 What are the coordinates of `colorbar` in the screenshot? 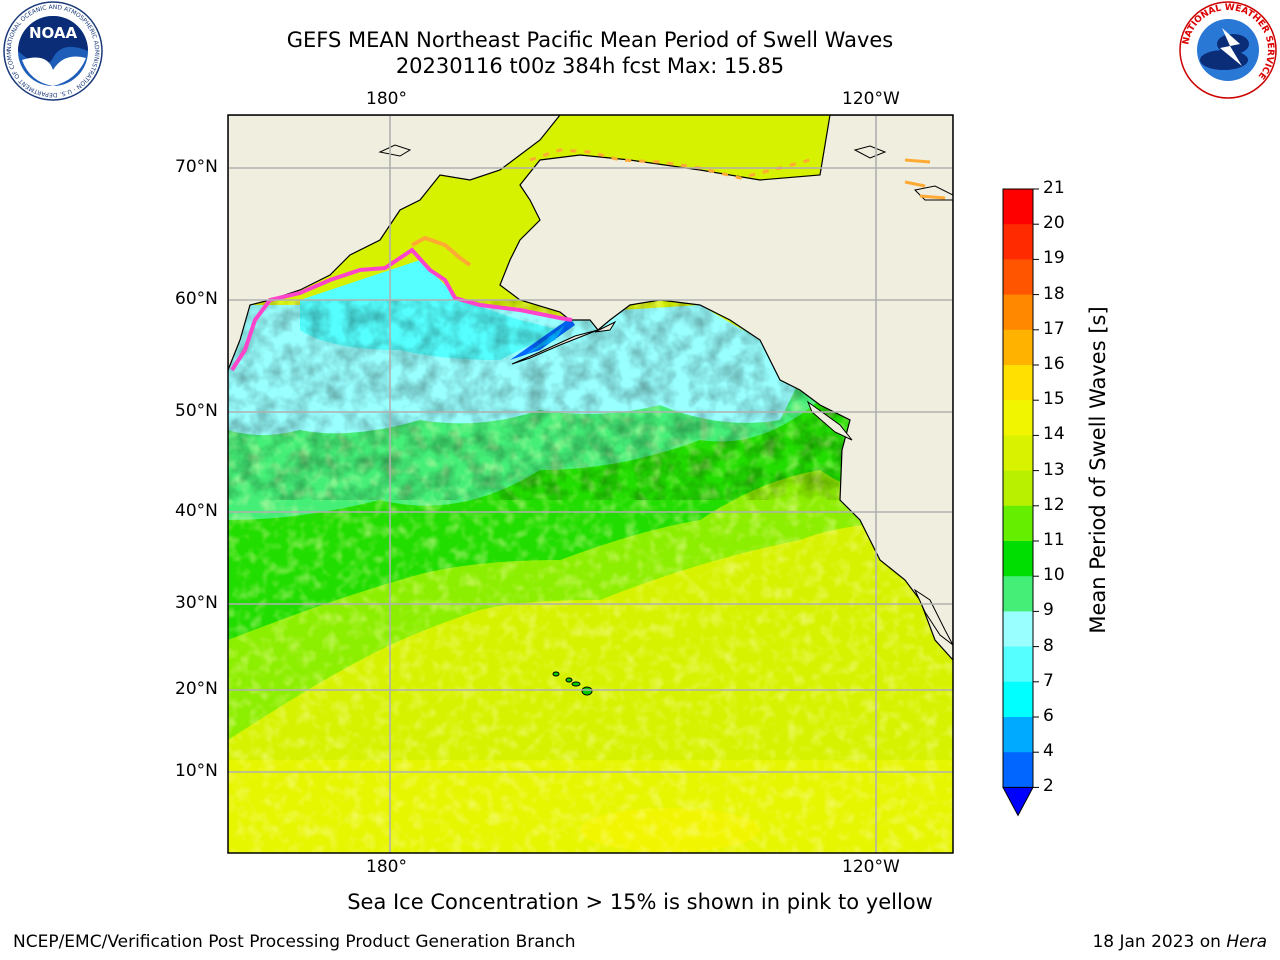 It's located at (1020, 502).